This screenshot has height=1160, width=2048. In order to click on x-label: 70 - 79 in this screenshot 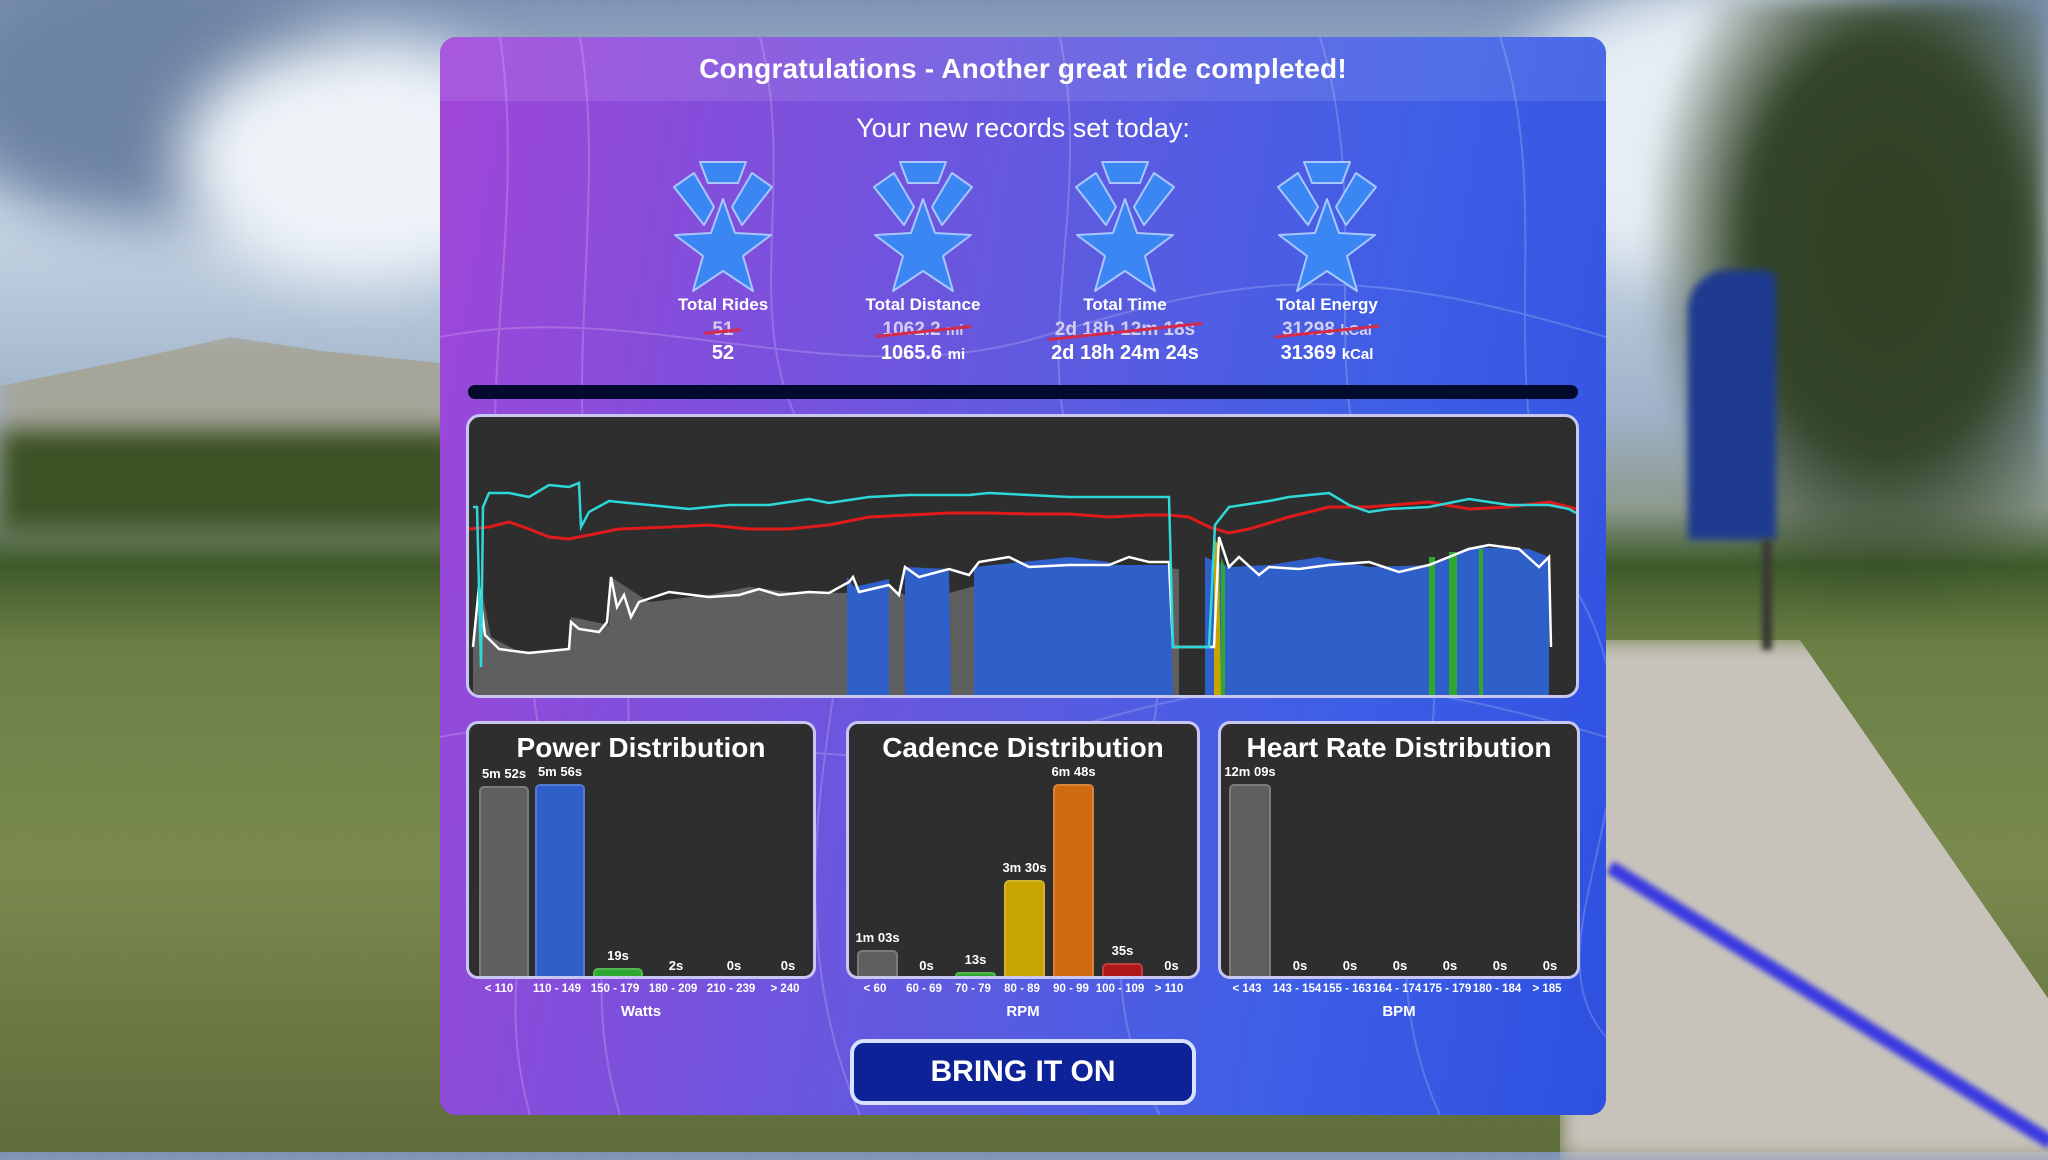, I will do `click(973, 989)`.